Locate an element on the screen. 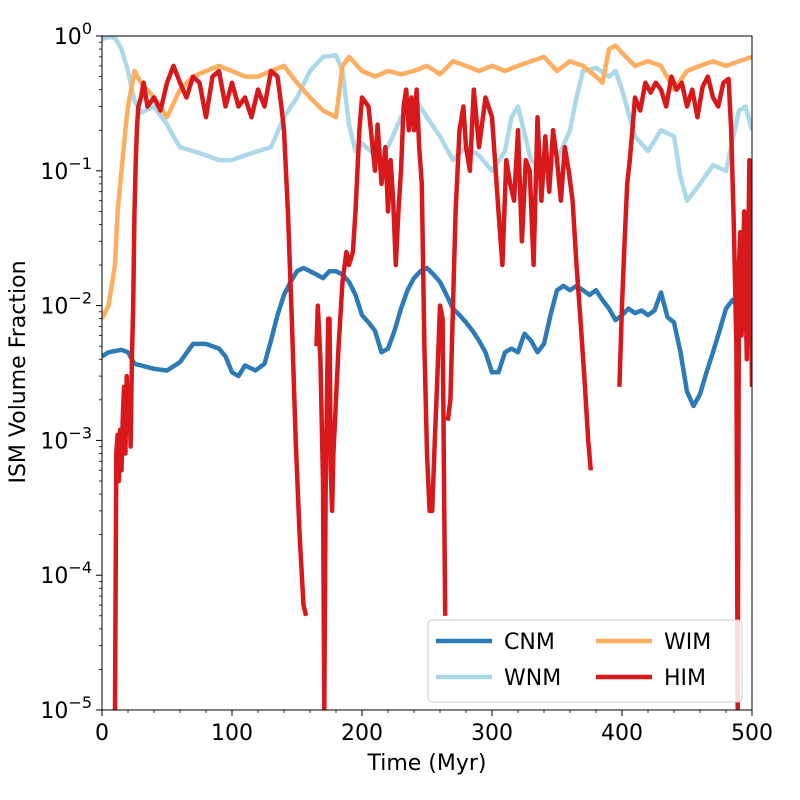 The image size is (800, 800). y-axis-label: ISM Volume Fraction is located at coordinates (18, 371).